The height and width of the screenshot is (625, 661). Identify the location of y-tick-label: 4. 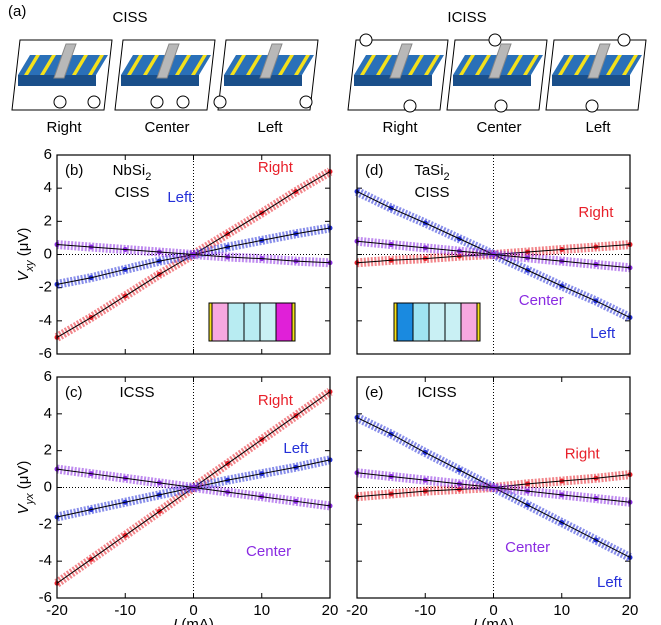
(48, 187).